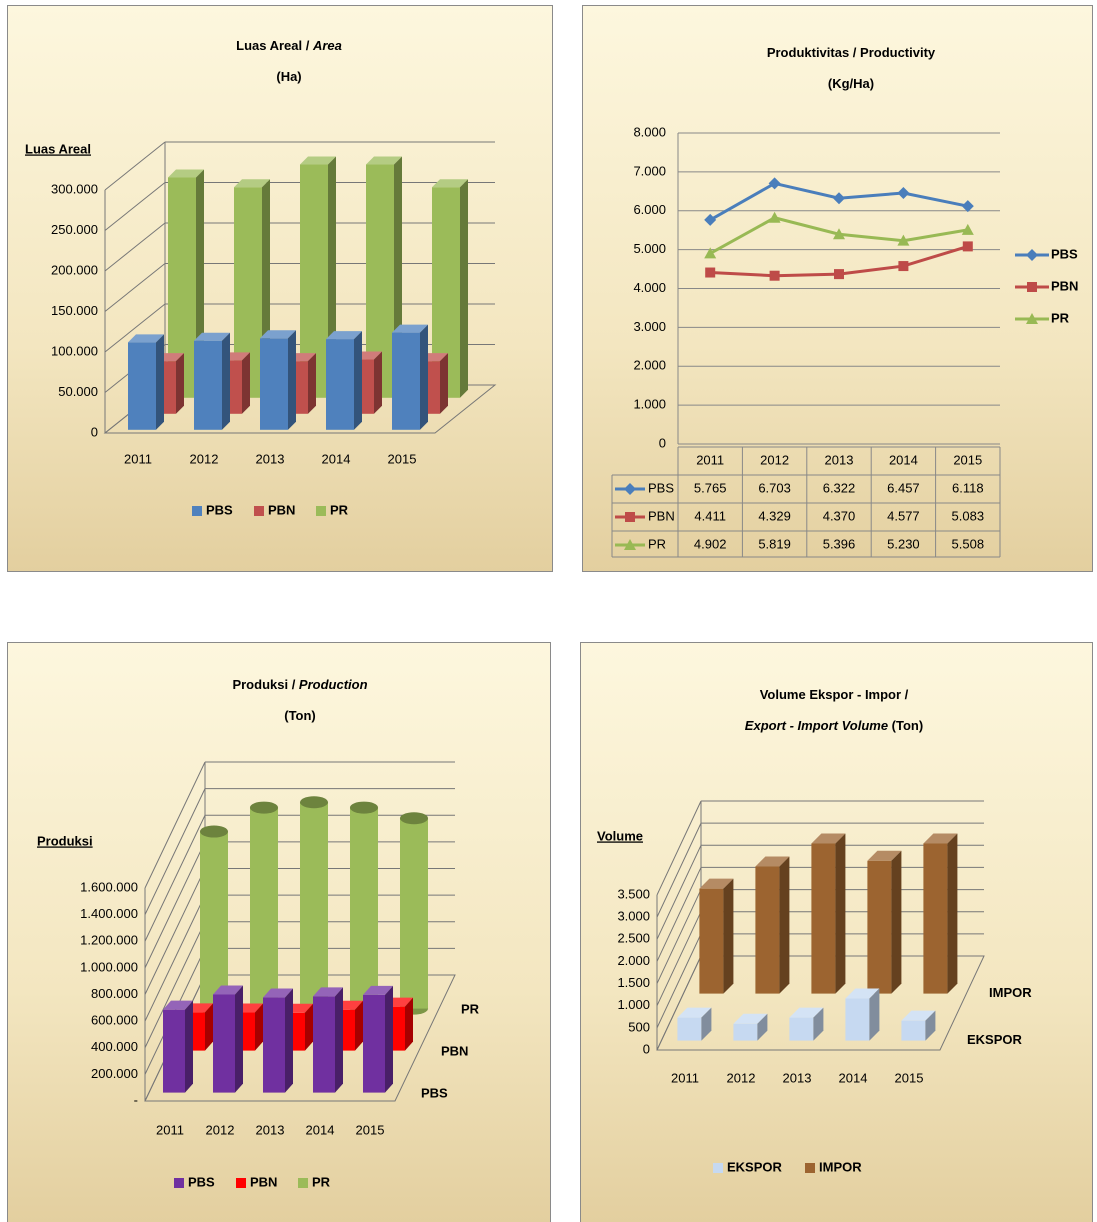 This screenshot has height=1222, width=1097. I want to click on y-tick-label: 3.500, so click(633, 893).